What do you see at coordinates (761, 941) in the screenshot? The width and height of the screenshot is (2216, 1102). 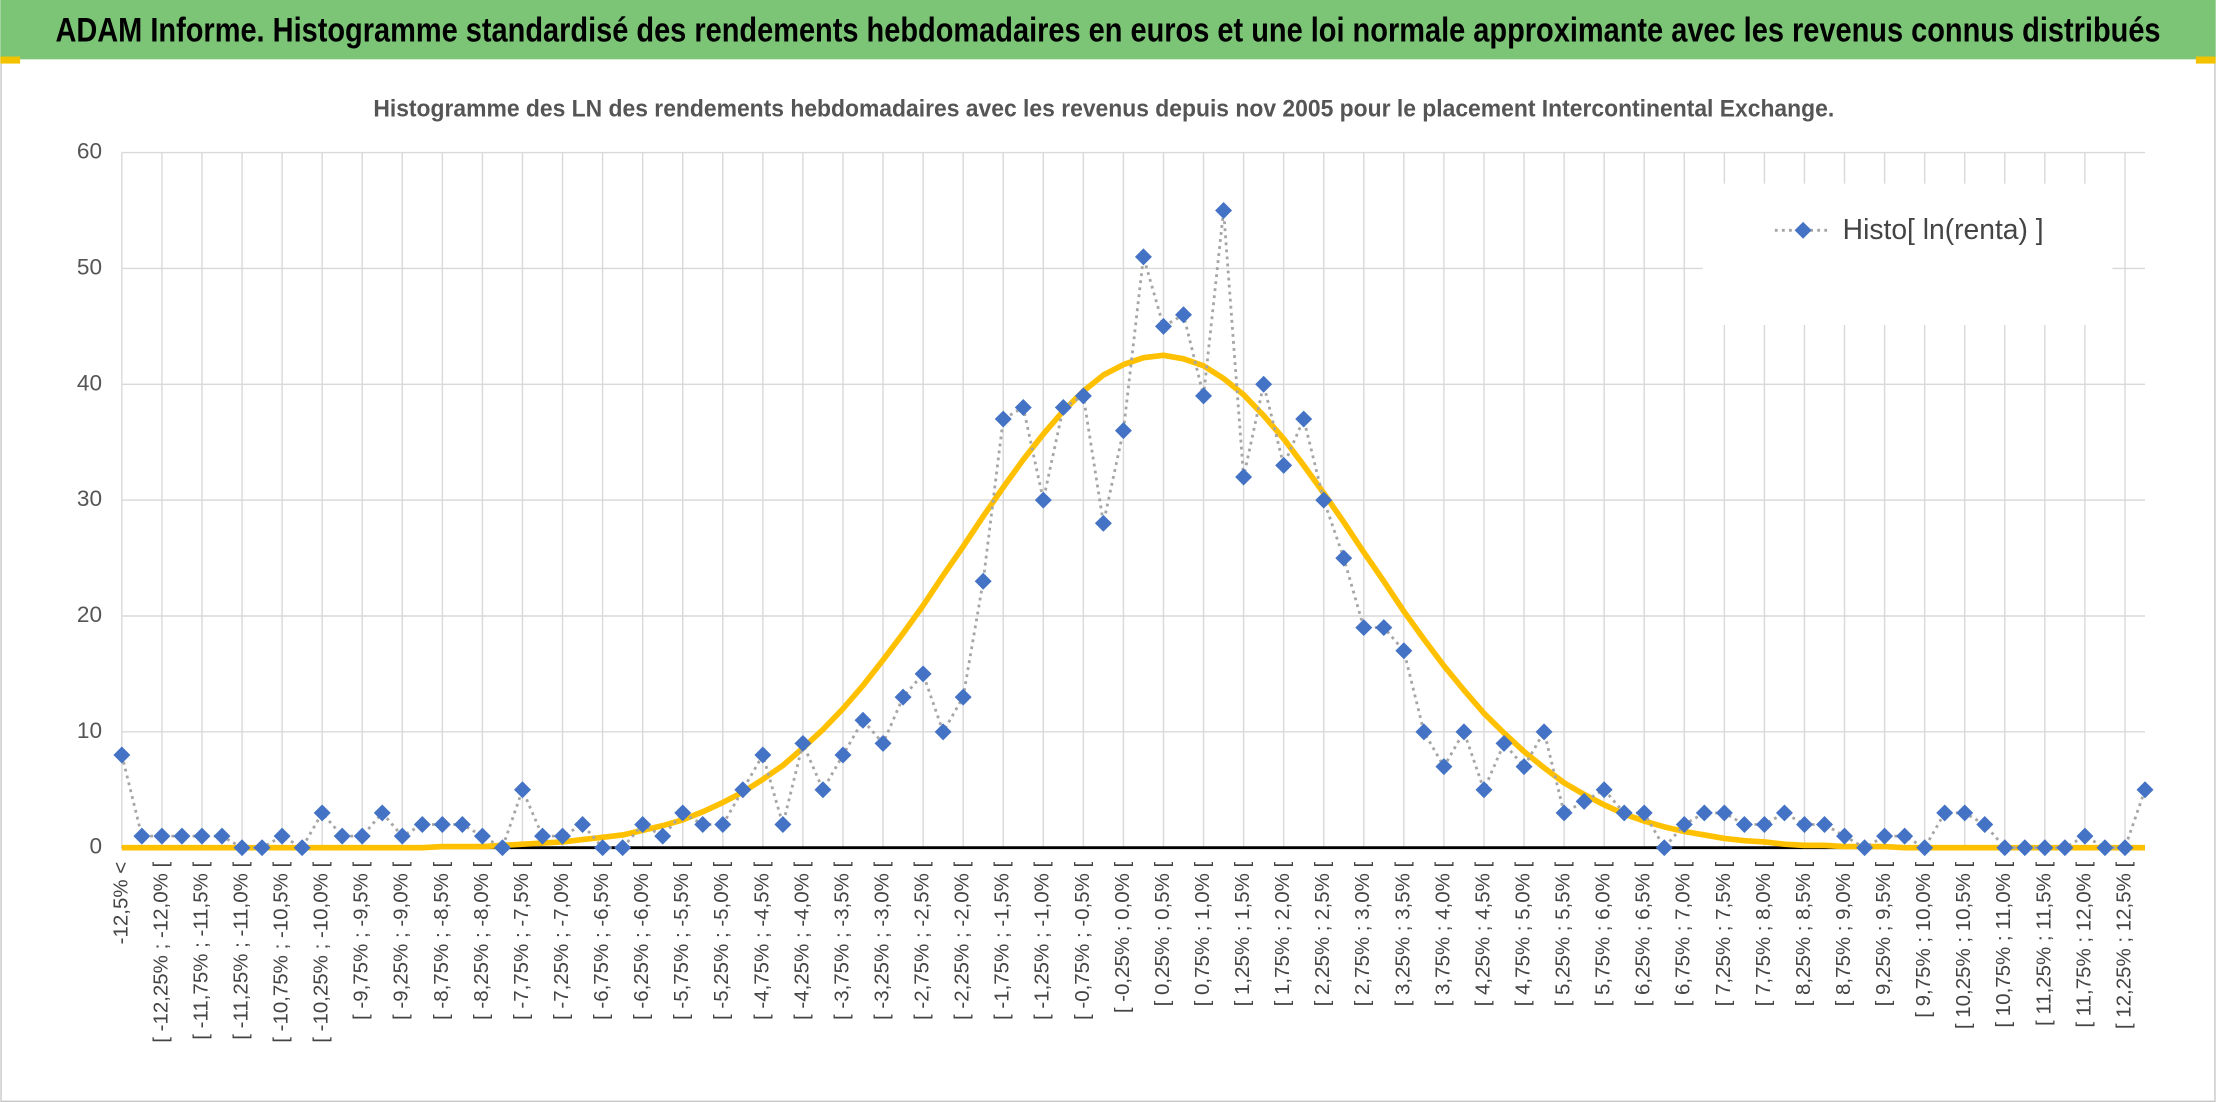 I see `x-tick-label: [ -4,75% ; -4,5% [` at bounding box center [761, 941].